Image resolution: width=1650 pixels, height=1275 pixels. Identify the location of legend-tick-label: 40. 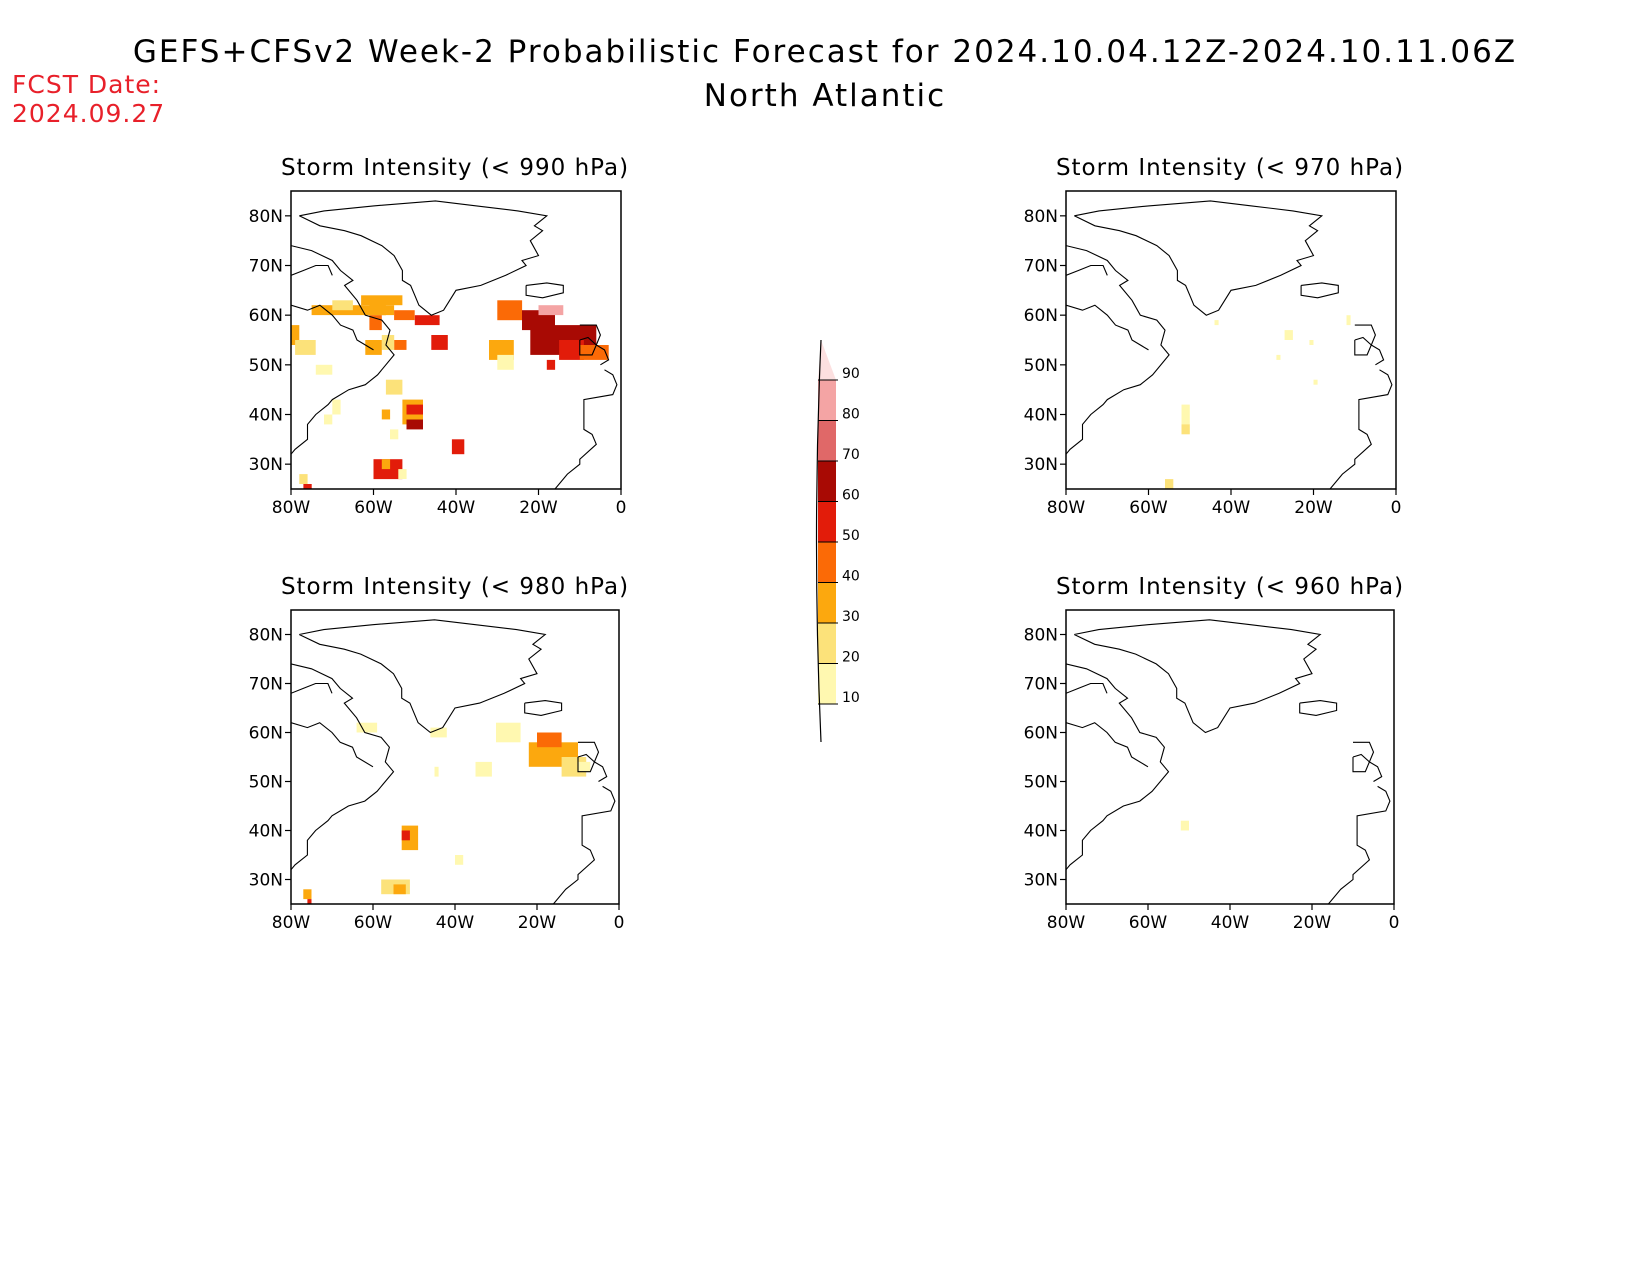
(851, 577).